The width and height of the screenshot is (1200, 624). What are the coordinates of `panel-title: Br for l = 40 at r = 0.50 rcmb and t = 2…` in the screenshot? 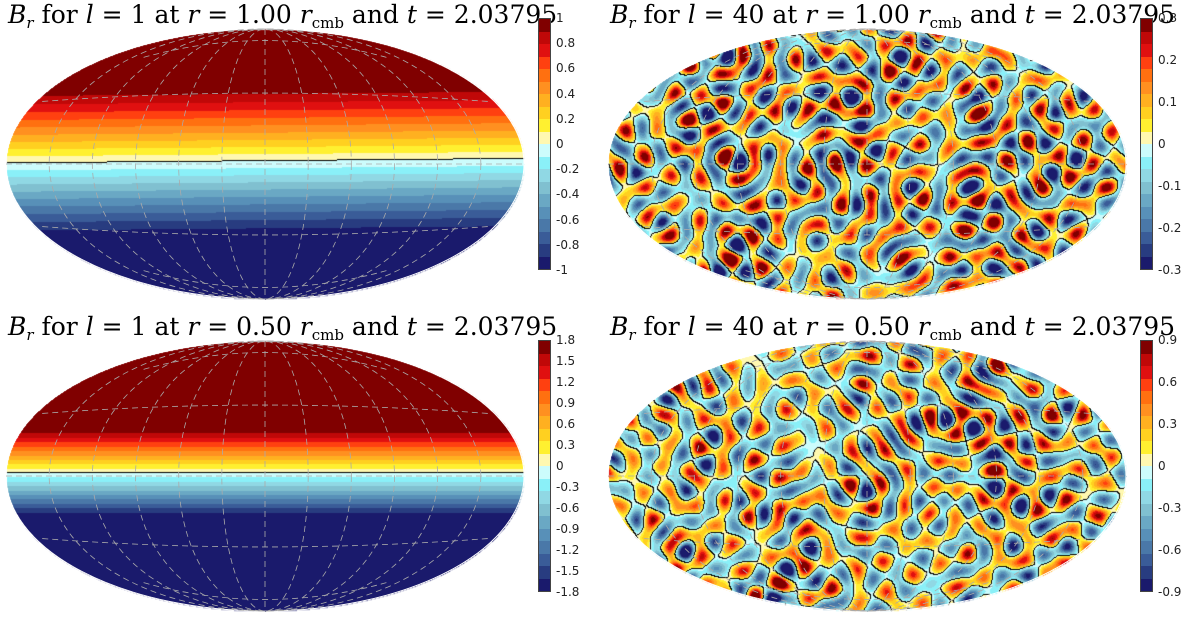 It's located at (893, 328).